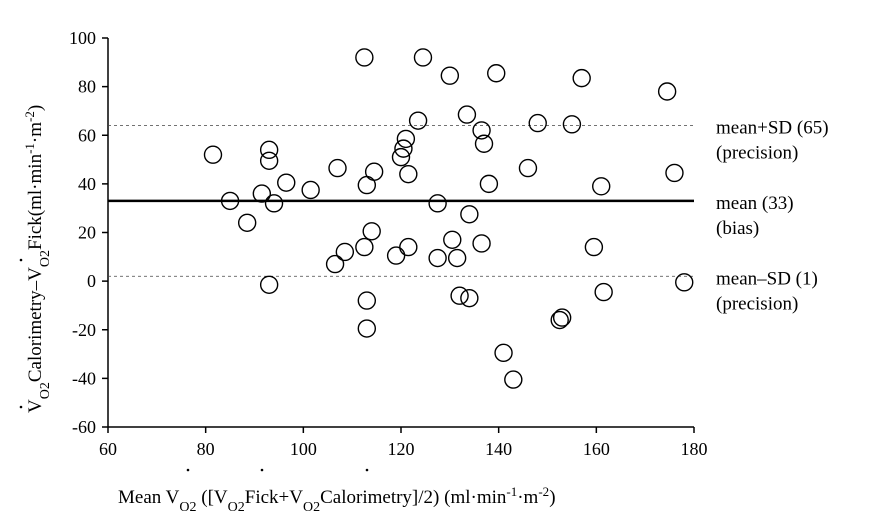 This screenshot has height=519, width=872. I want to click on ylabel-part: Calorimetry–V, so click(35, 324).